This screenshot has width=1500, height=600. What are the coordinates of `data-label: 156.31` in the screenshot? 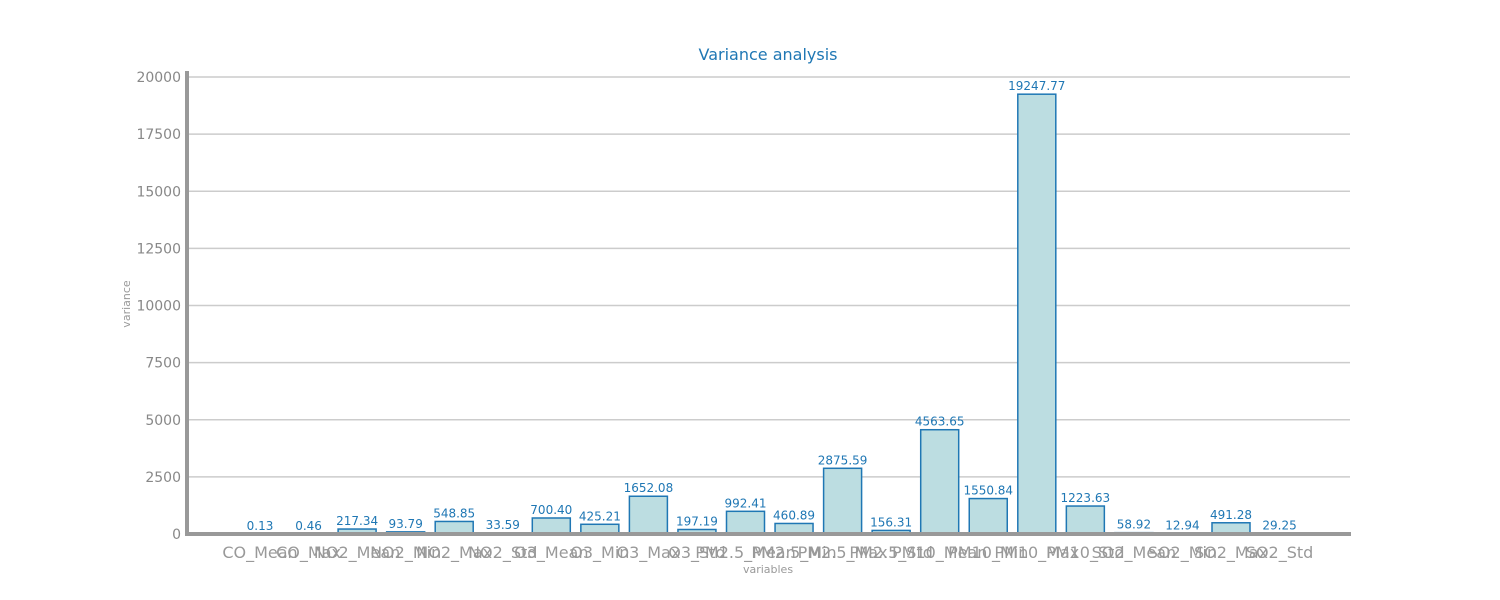 It's located at (891, 522).